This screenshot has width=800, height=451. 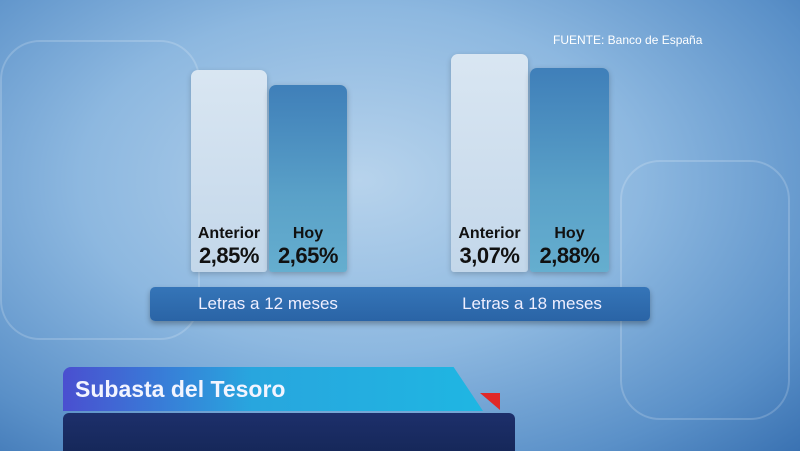 What do you see at coordinates (308, 255) in the screenshot?
I see `data-label: 2,65%` at bounding box center [308, 255].